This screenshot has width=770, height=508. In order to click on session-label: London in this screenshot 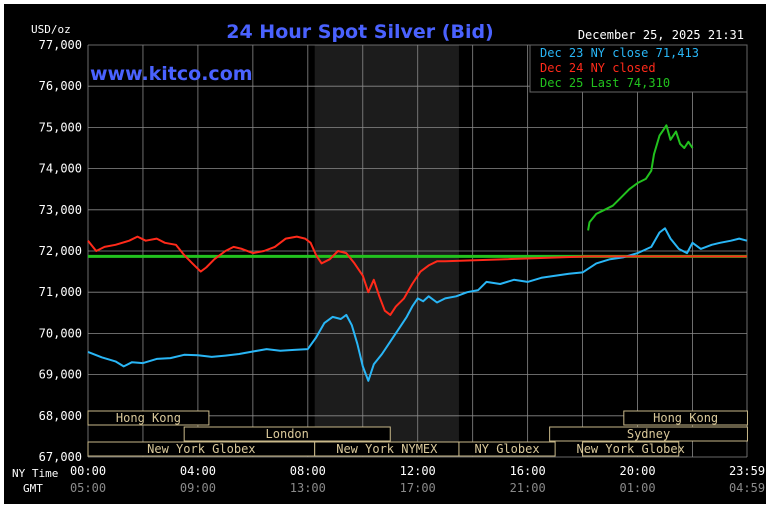, I will do `click(287, 434)`.